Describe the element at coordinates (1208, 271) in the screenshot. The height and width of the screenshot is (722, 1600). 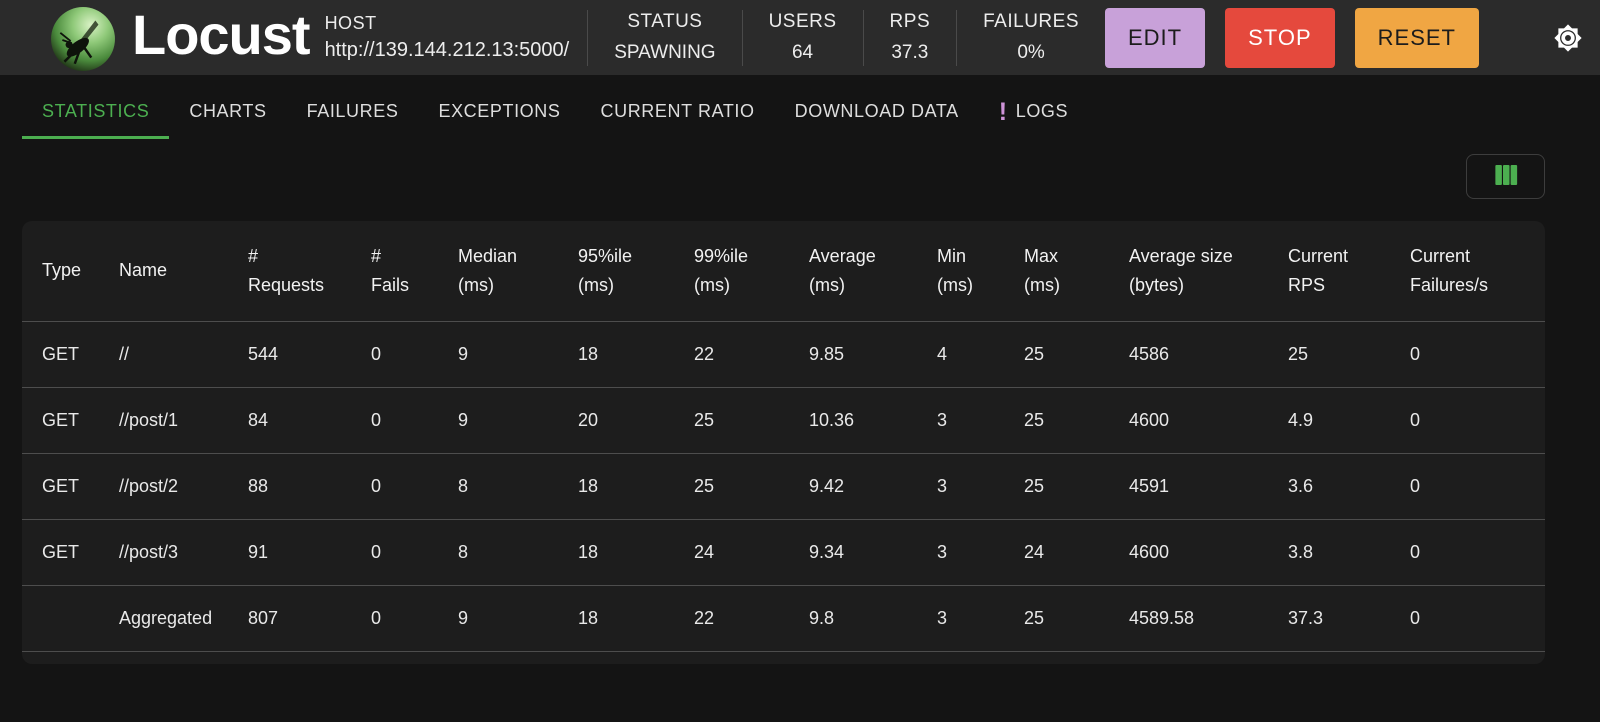
I see `column-header: Average size (bytes)` at that location.